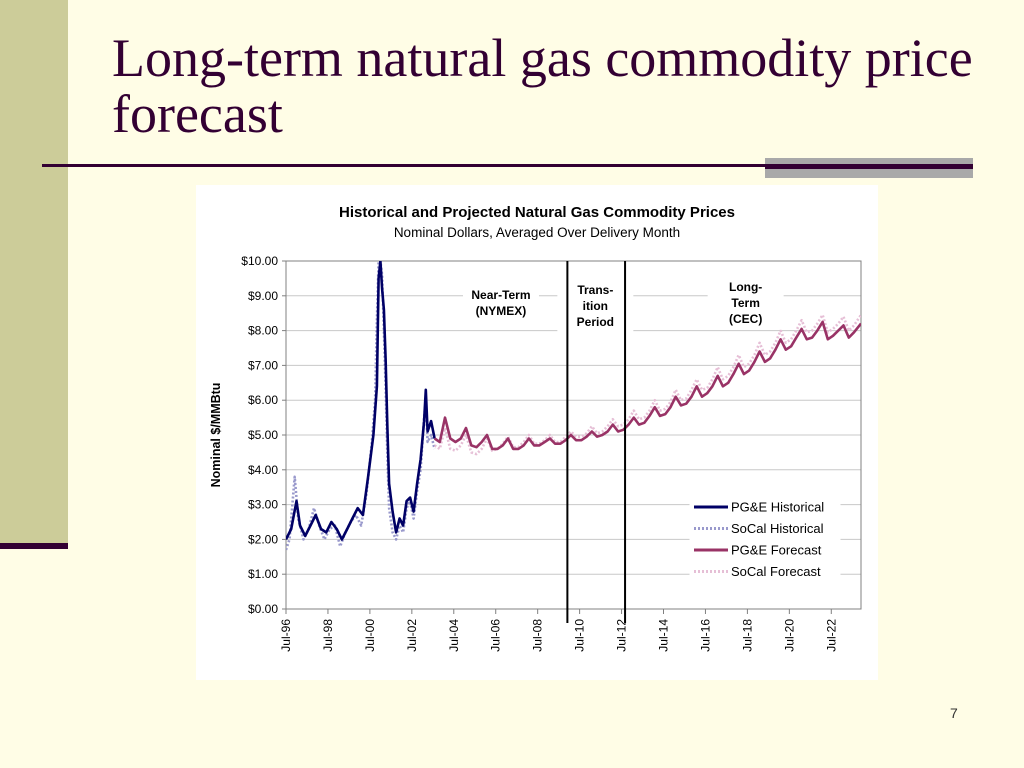 The height and width of the screenshot is (768, 1024). I want to click on y-tick-label: $5.00, so click(263, 435).